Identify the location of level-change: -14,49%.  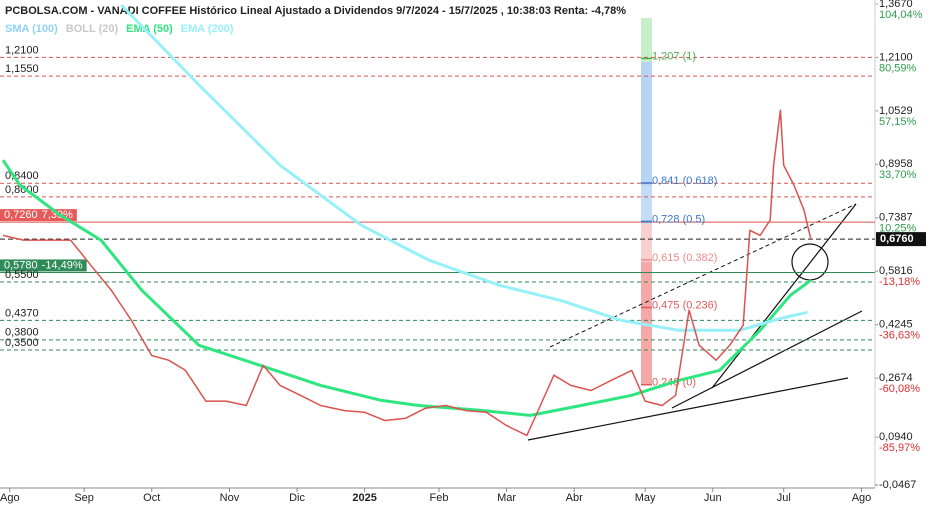
(62, 265).